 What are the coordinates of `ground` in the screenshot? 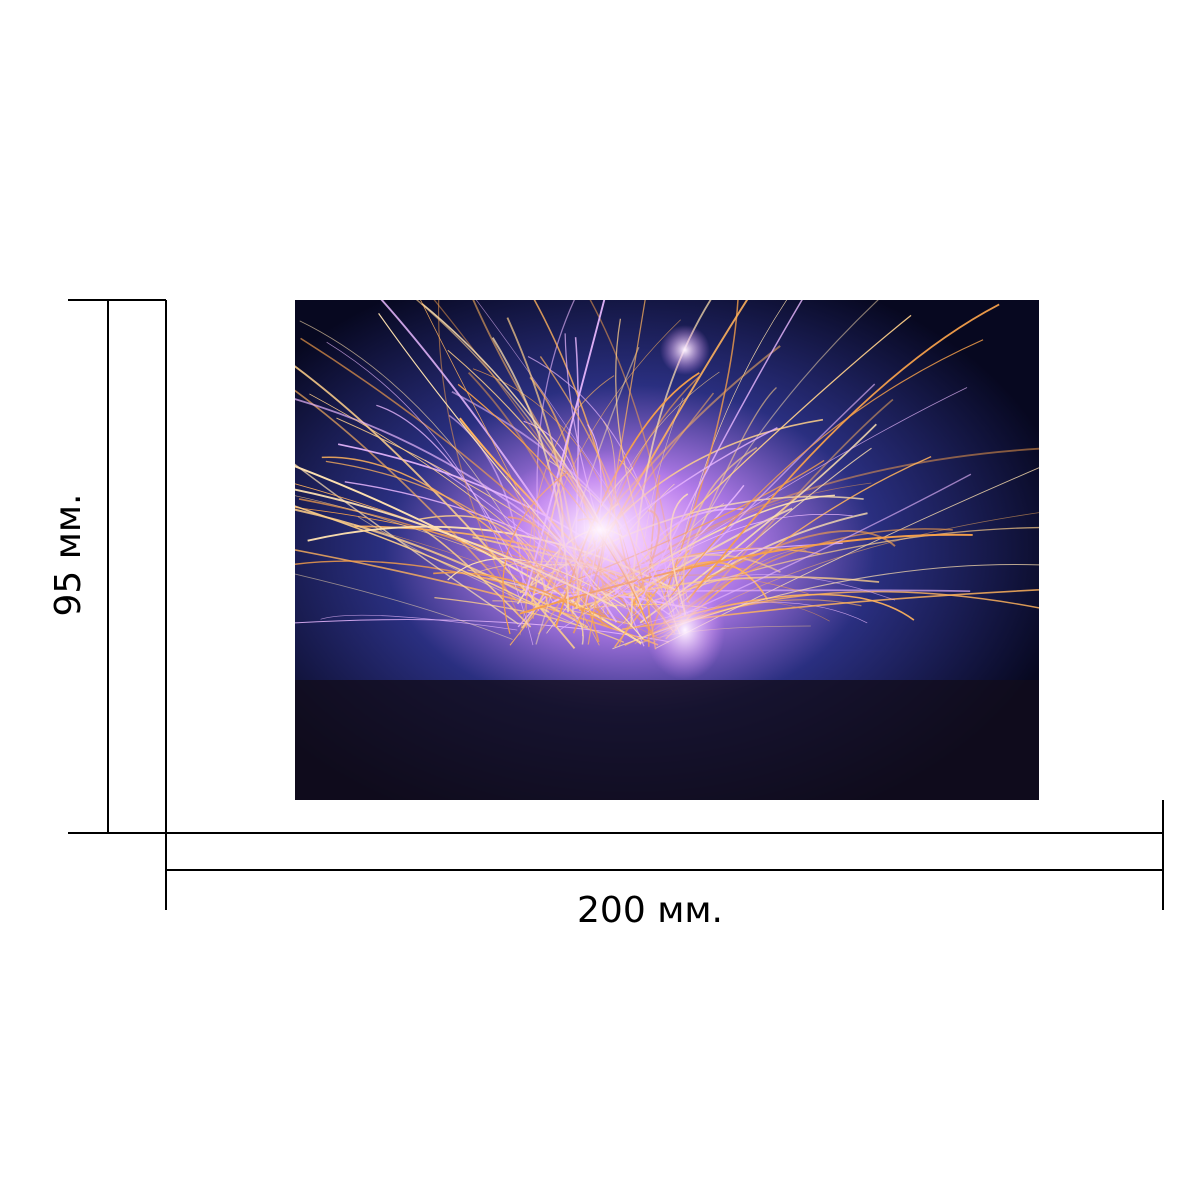 It's located at (667, 740).